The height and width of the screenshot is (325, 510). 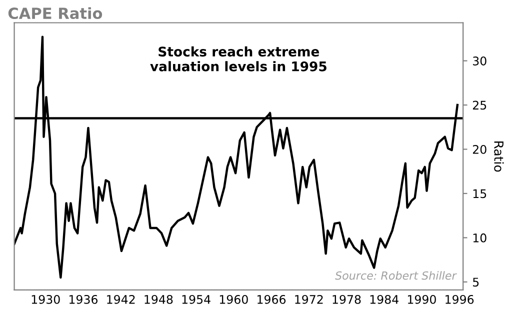 I want to click on y-tick-label: 20, so click(x=479, y=149).